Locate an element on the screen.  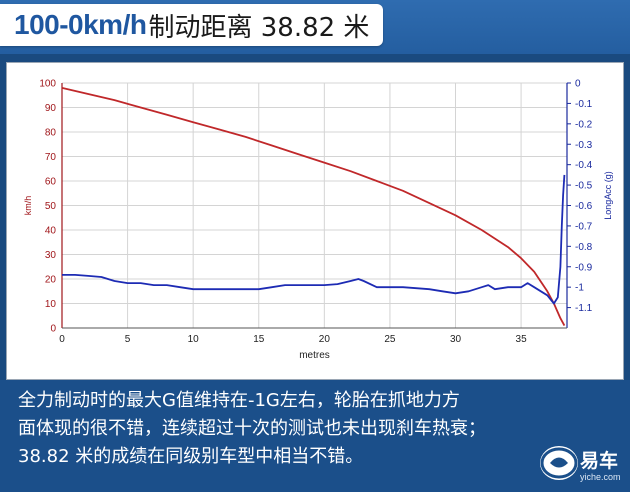
title-tab: 100-0km/h 制动距离 38.82 米 is located at coordinates (192, 25).